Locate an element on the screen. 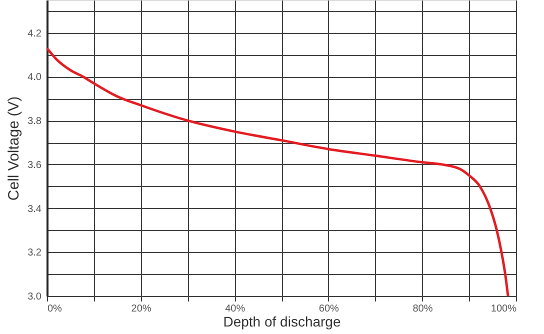 This screenshot has width=544, height=334. y-tick-label: 3.4 is located at coordinates (35, 209).